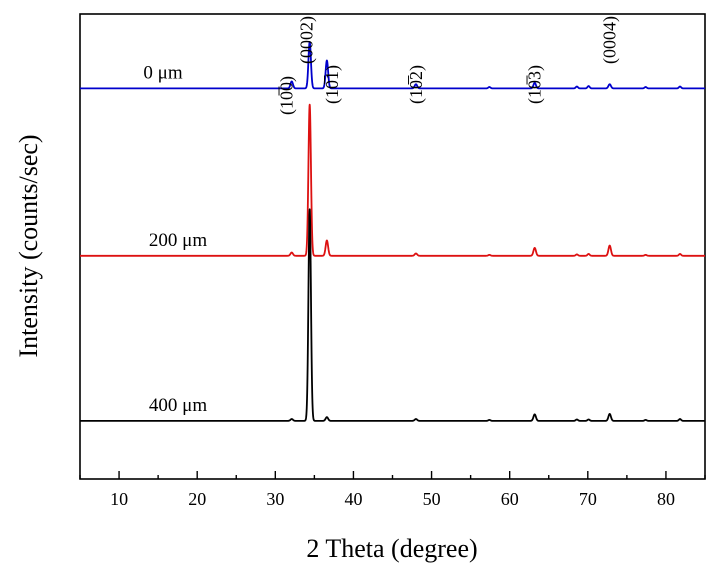 The width and height of the screenshot is (718, 578). I want to click on x-ticks: 10 20 30 40 50 60 70 80, so click(392, 490).